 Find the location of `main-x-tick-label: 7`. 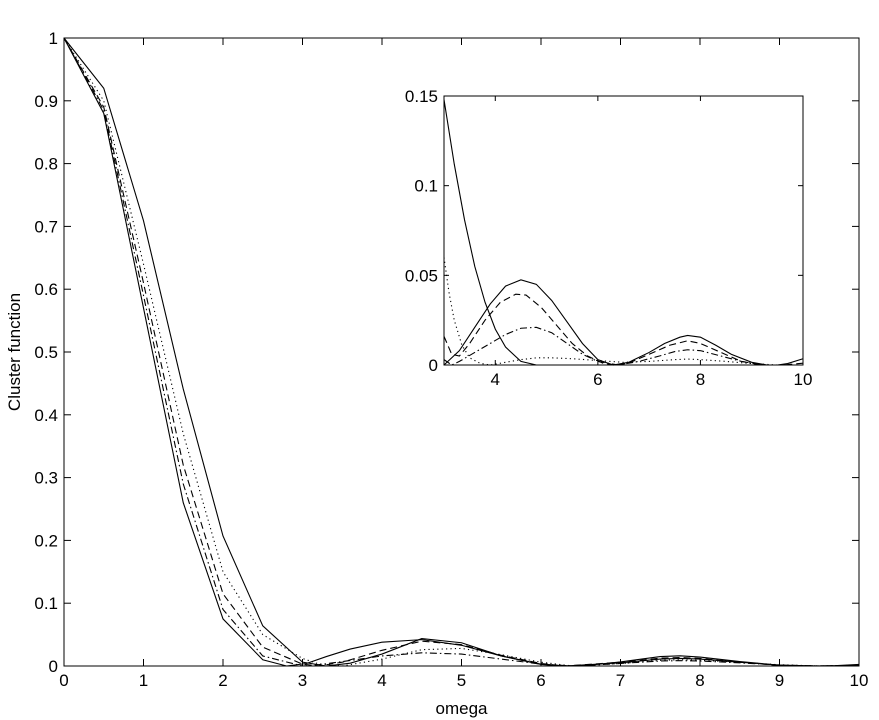

main-x-tick-label: 7 is located at coordinates (620, 680).